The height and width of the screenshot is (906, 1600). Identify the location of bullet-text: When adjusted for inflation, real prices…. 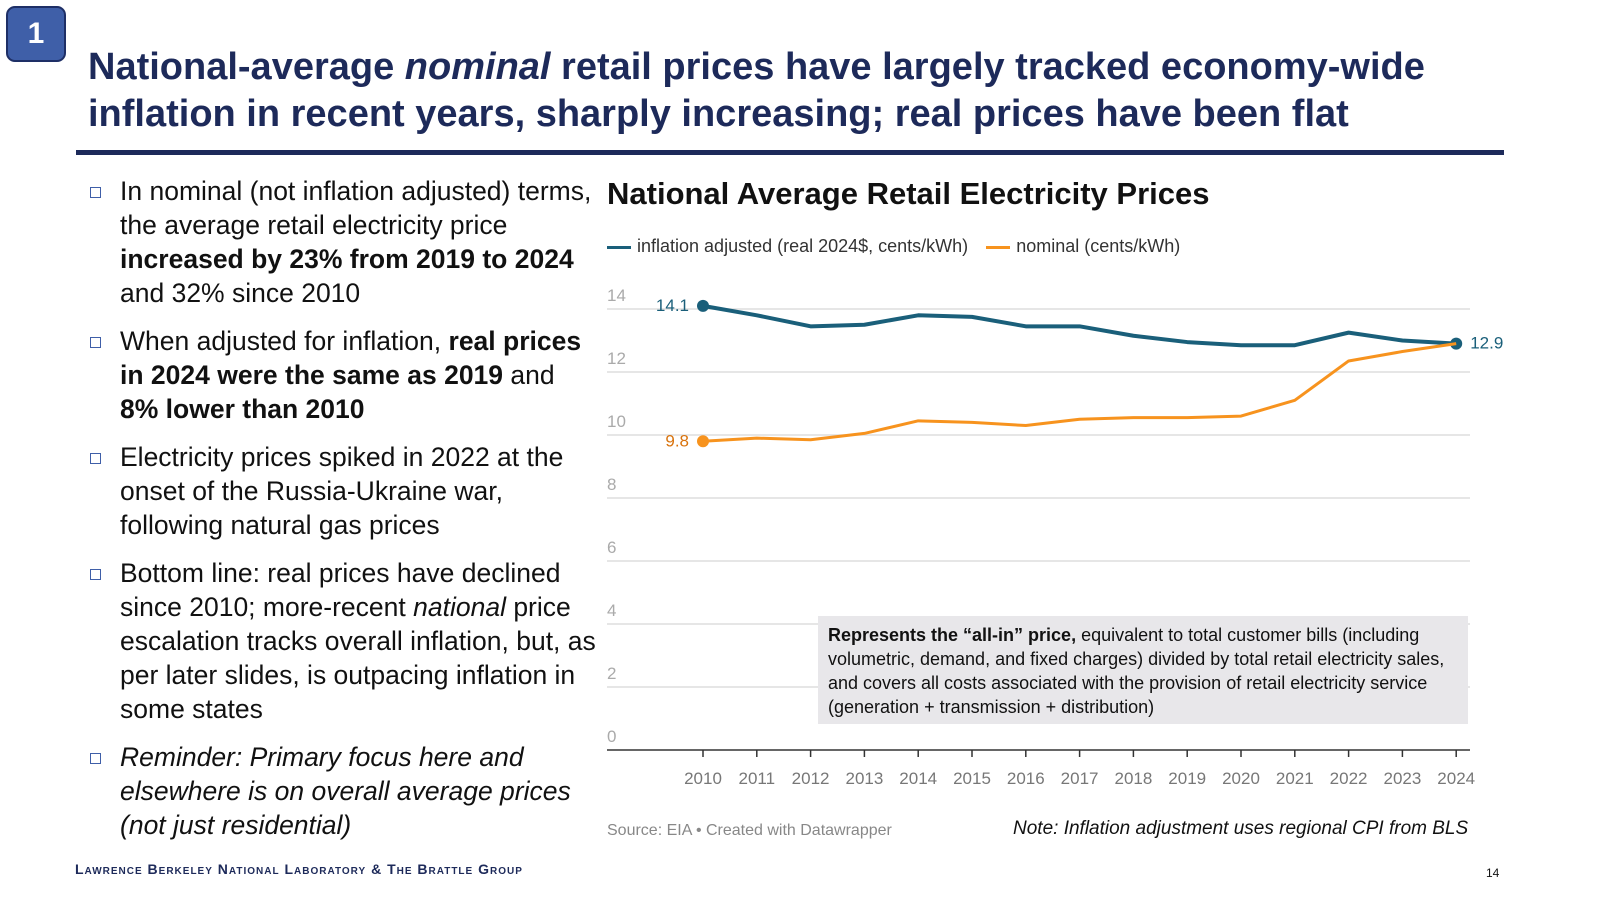
(359, 375).